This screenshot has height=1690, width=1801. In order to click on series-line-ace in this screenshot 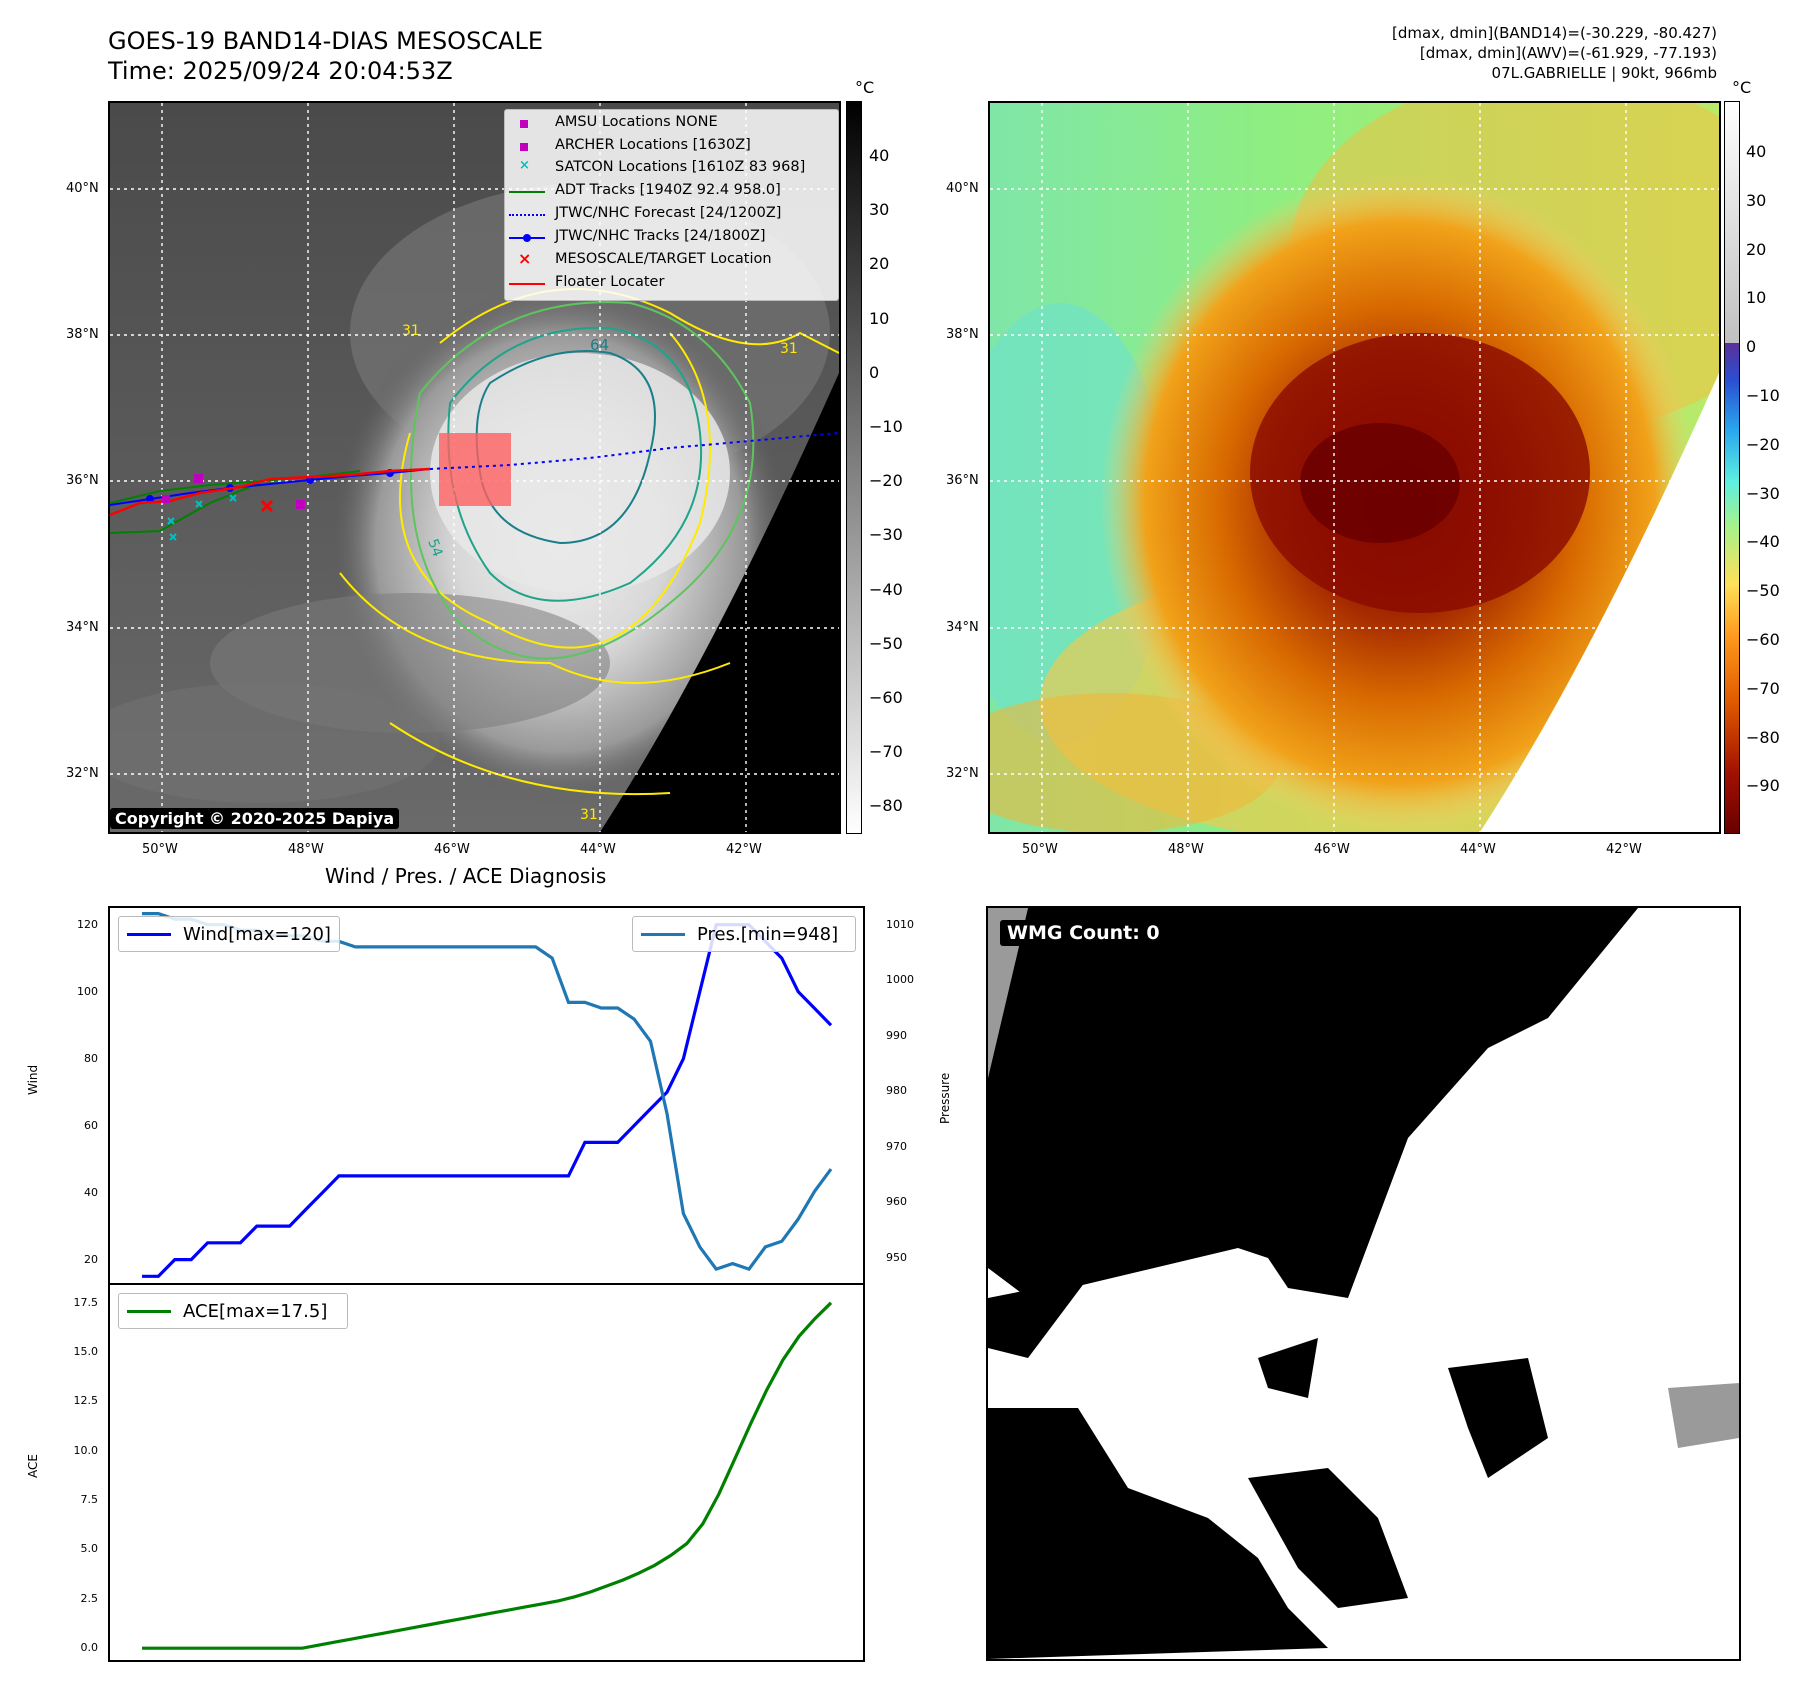, I will do `click(487, 1475)`.